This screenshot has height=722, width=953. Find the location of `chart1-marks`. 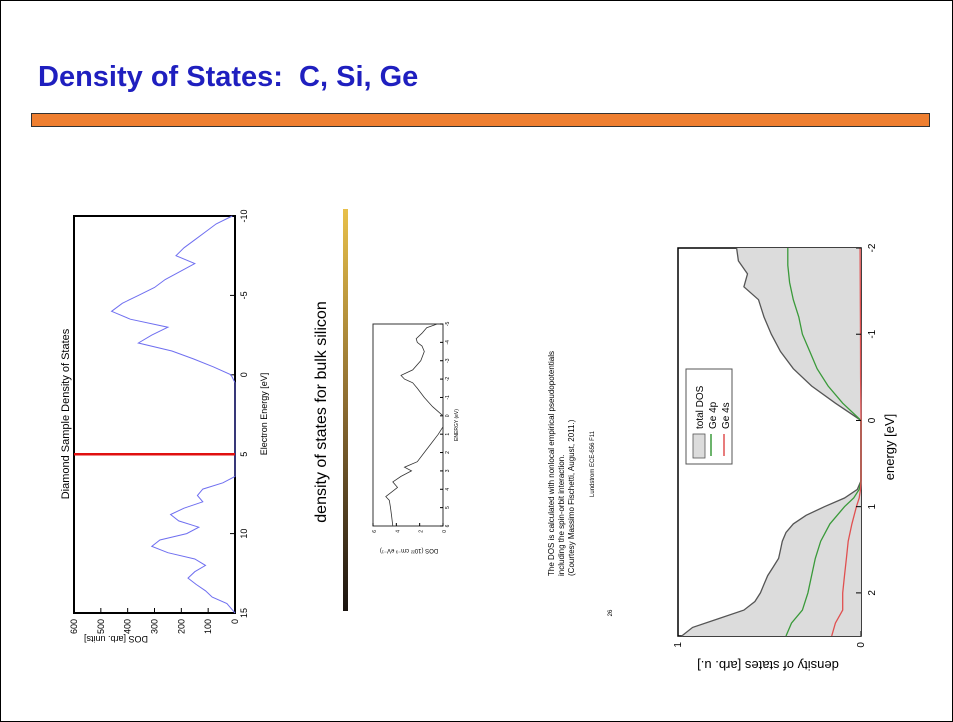

chart1-marks is located at coordinates (155, 414).